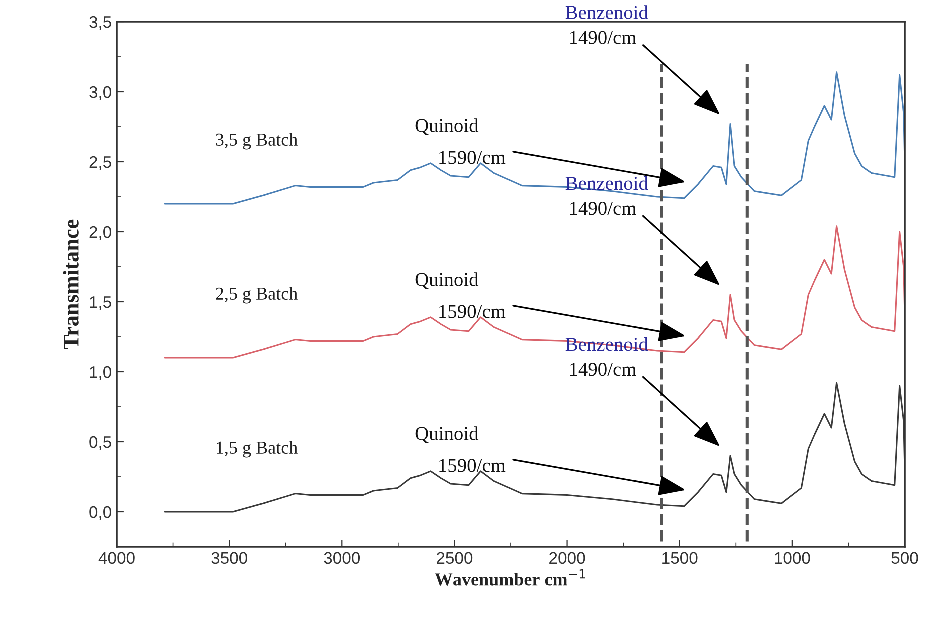  What do you see at coordinates (607, 13) in the screenshot?
I see `text: Benzenoid` at bounding box center [607, 13].